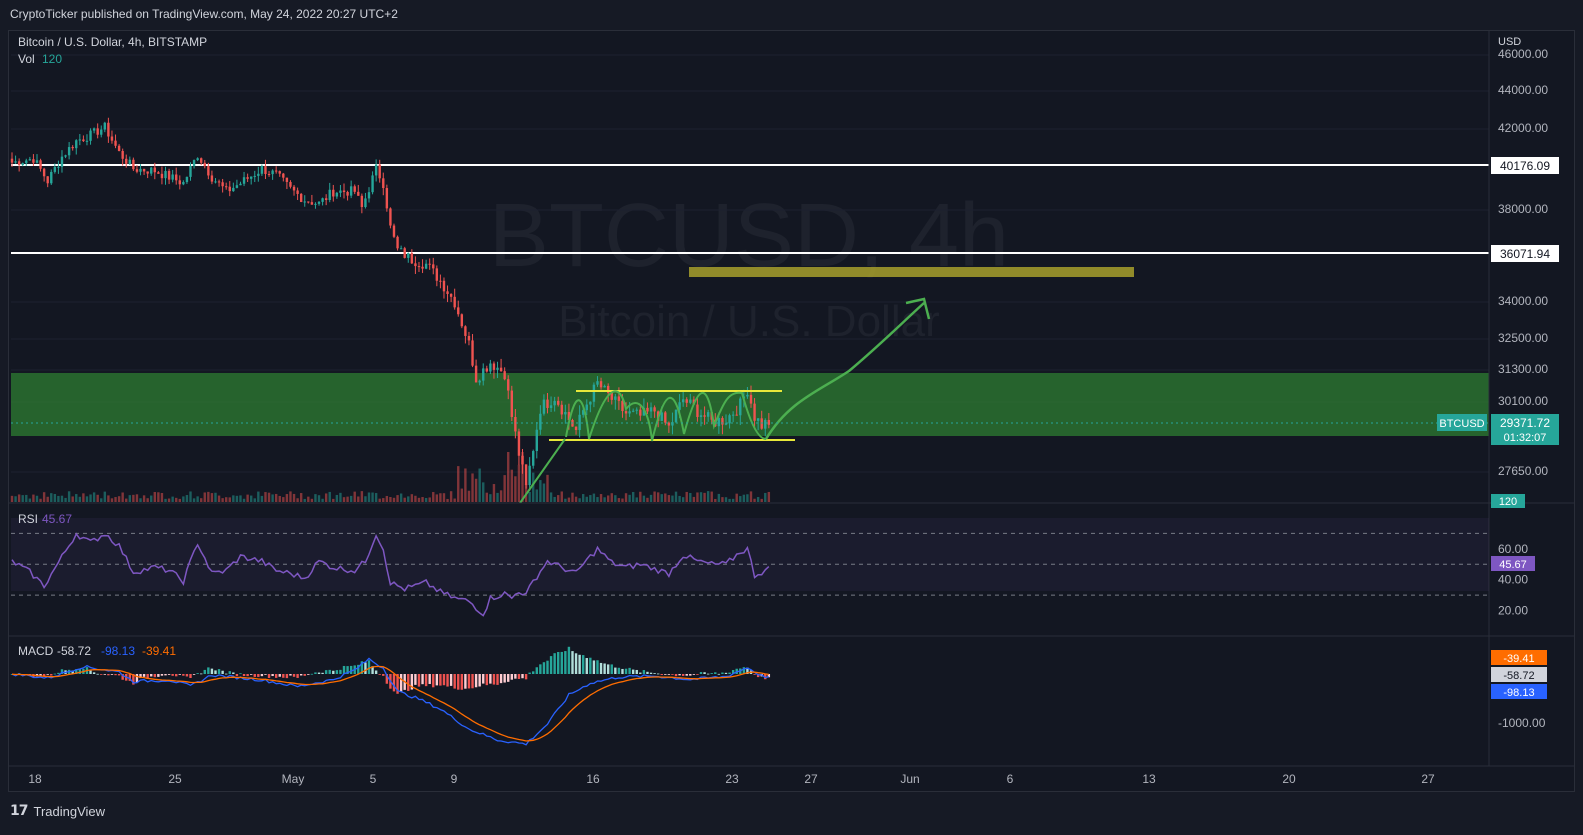 The image size is (1583, 835). Describe the element at coordinates (112, 42) in the screenshot. I see `symbol-legend: Bitcoin / U.S. Dollar, 4h, BITSTAMP` at that location.